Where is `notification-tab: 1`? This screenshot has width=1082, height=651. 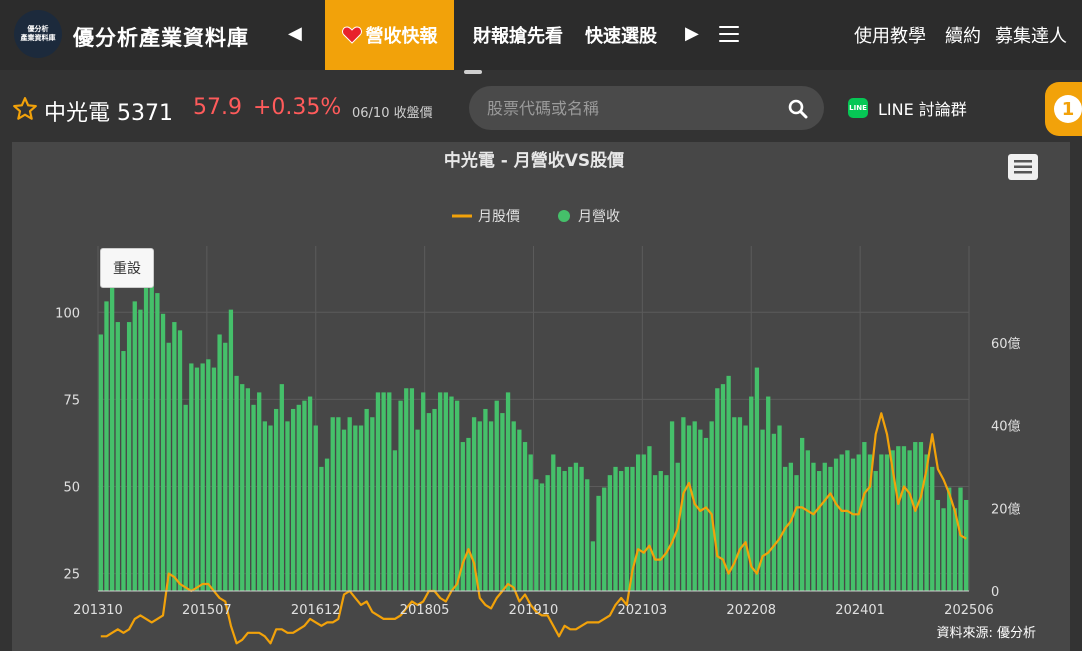 notification-tab: 1 is located at coordinates (1063, 109).